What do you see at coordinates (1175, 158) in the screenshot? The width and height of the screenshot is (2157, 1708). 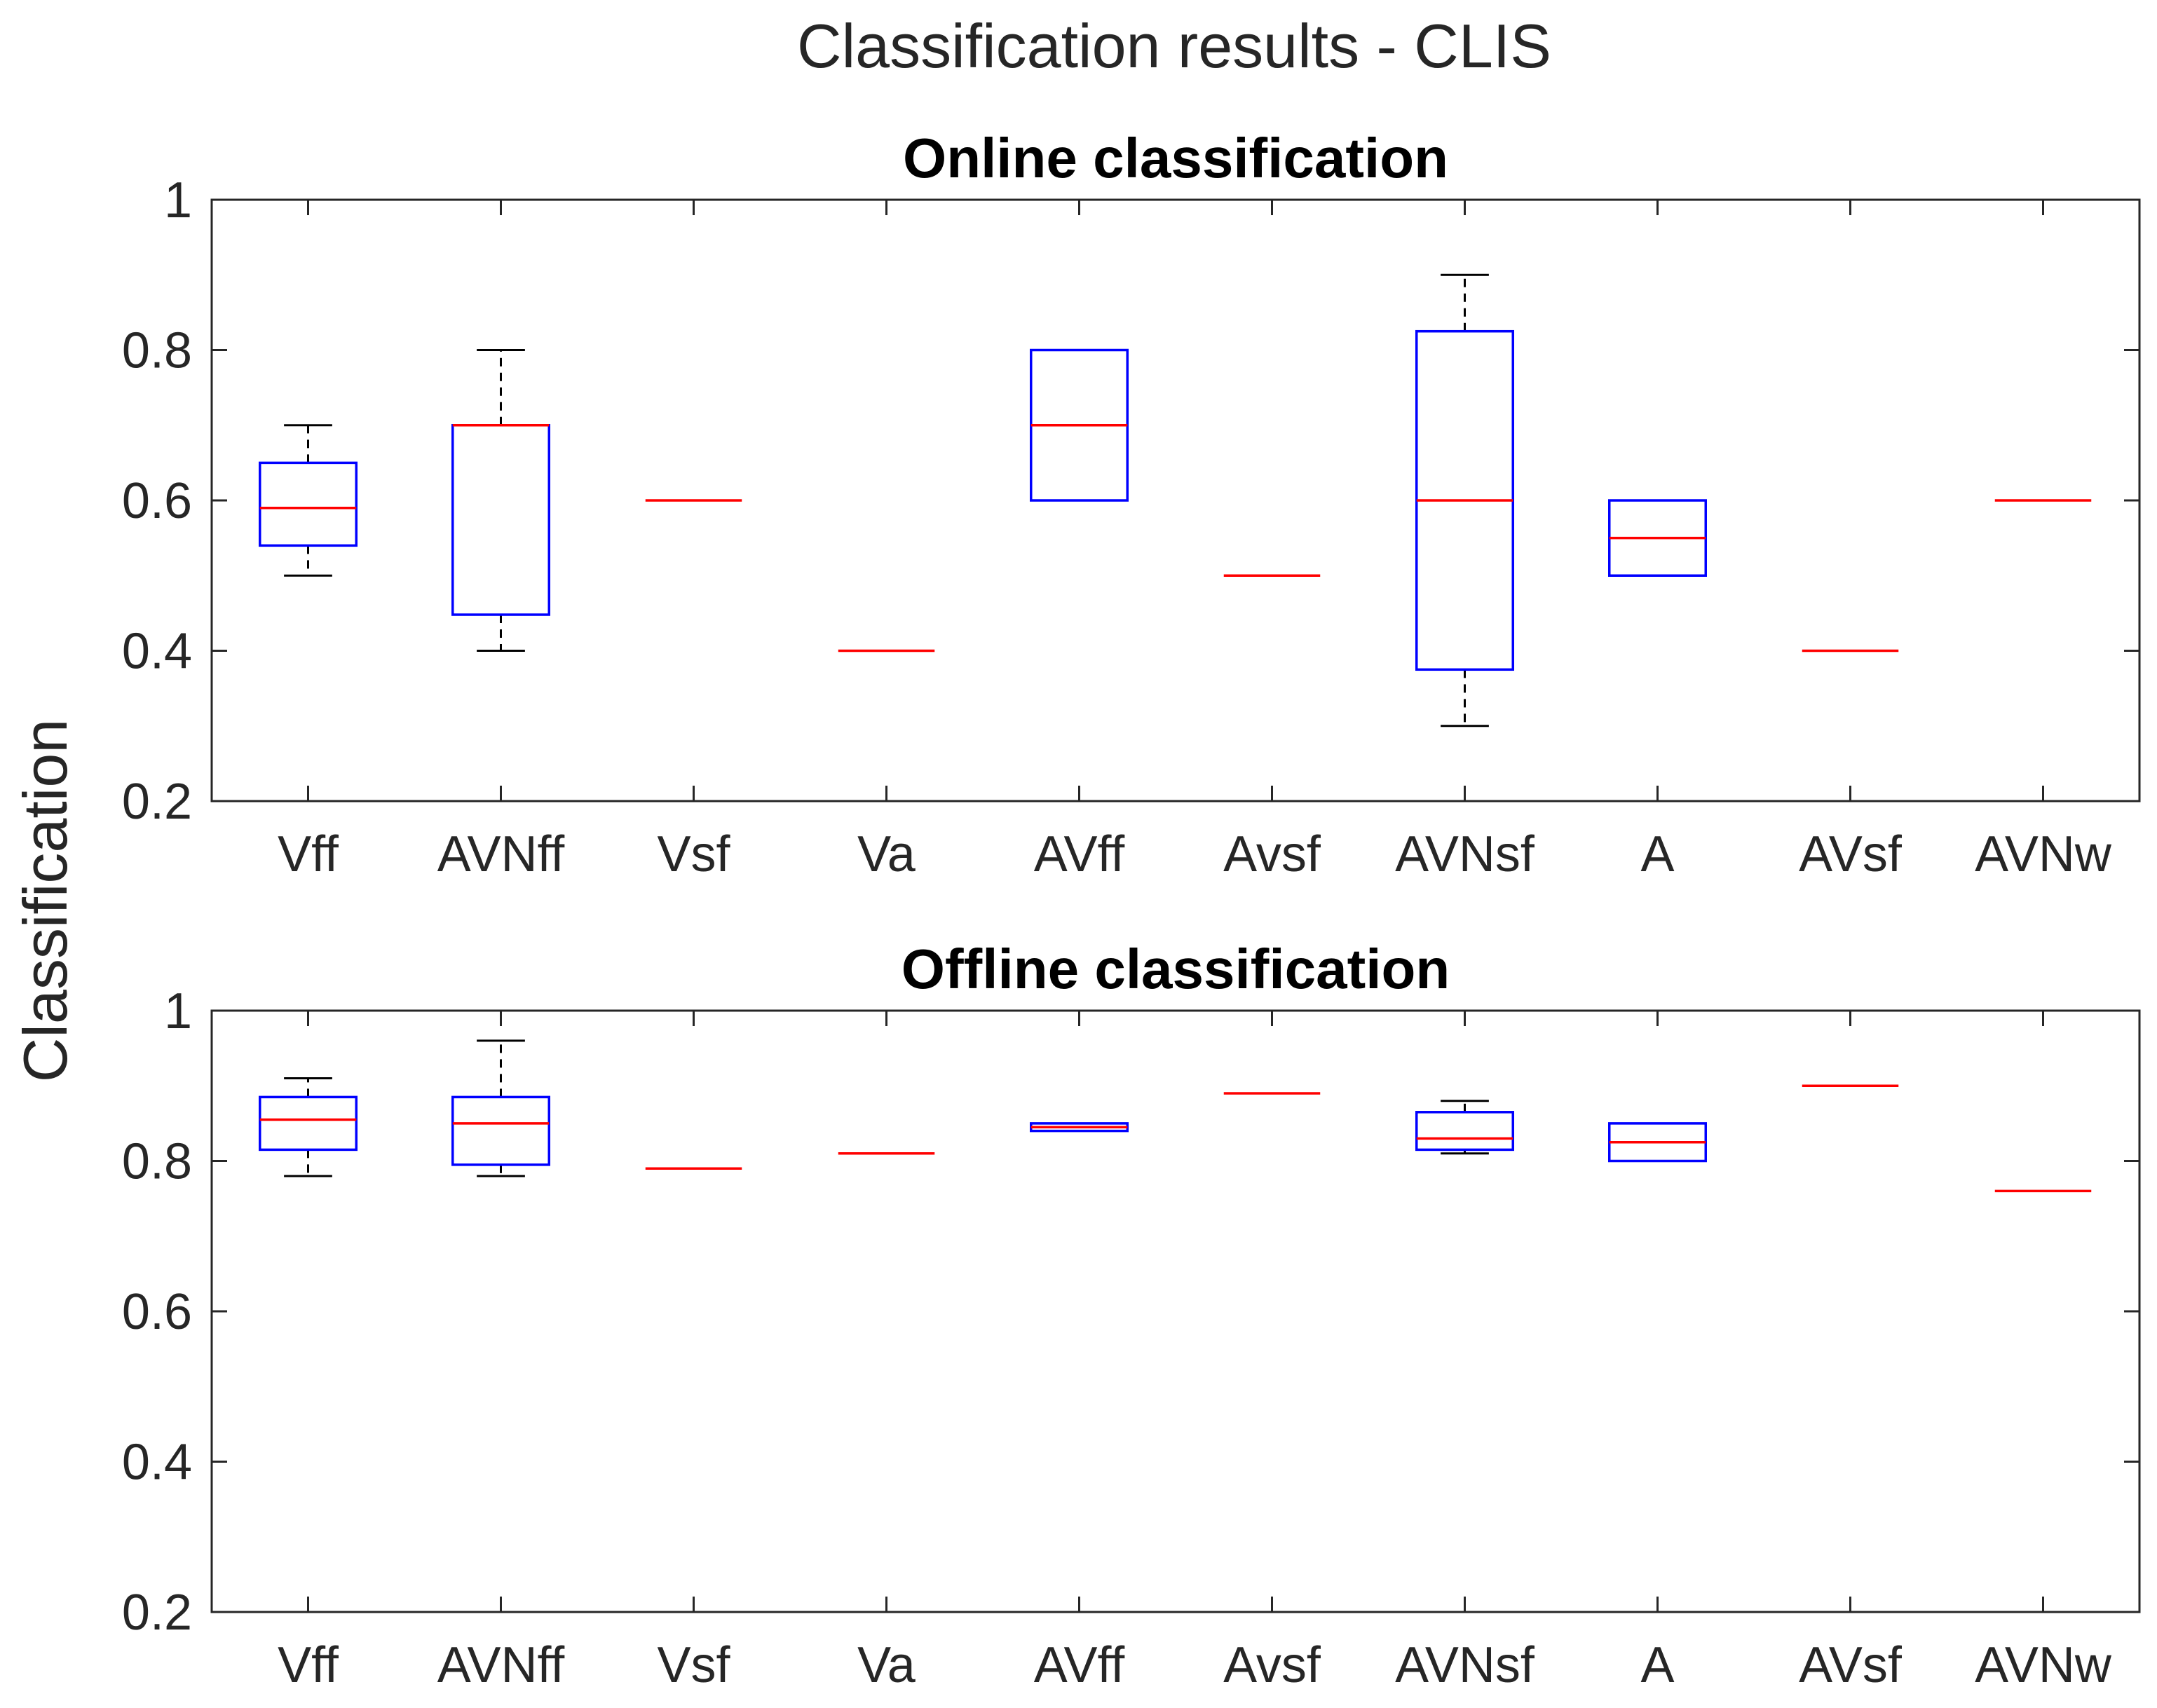 I see `panel-title: Online classification` at bounding box center [1175, 158].